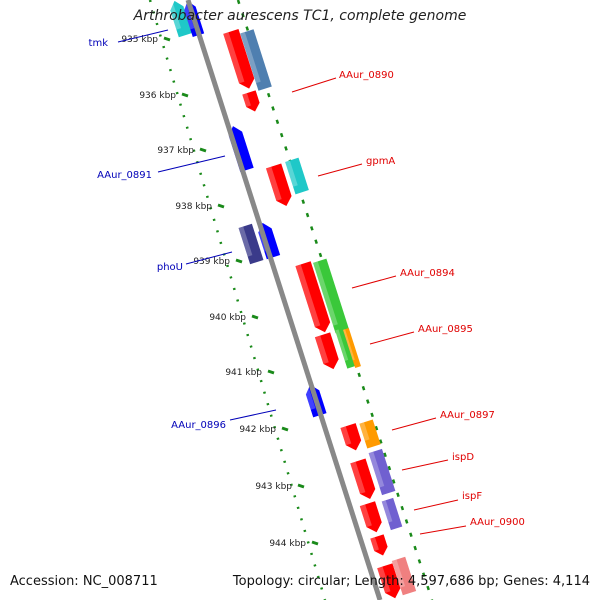 The height and width of the screenshot is (600, 600). I want to click on gene-label-right: AAur_0897, so click(467, 415).